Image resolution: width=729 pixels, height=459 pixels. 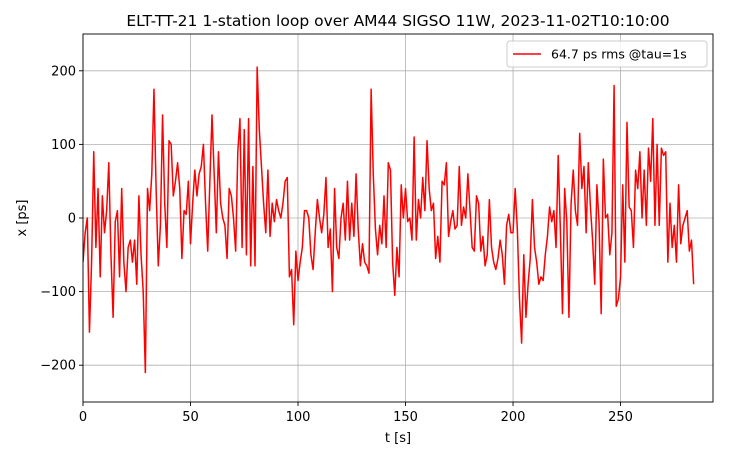 I want to click on x-tick-label-2: 100, so click(x=298, y=417).